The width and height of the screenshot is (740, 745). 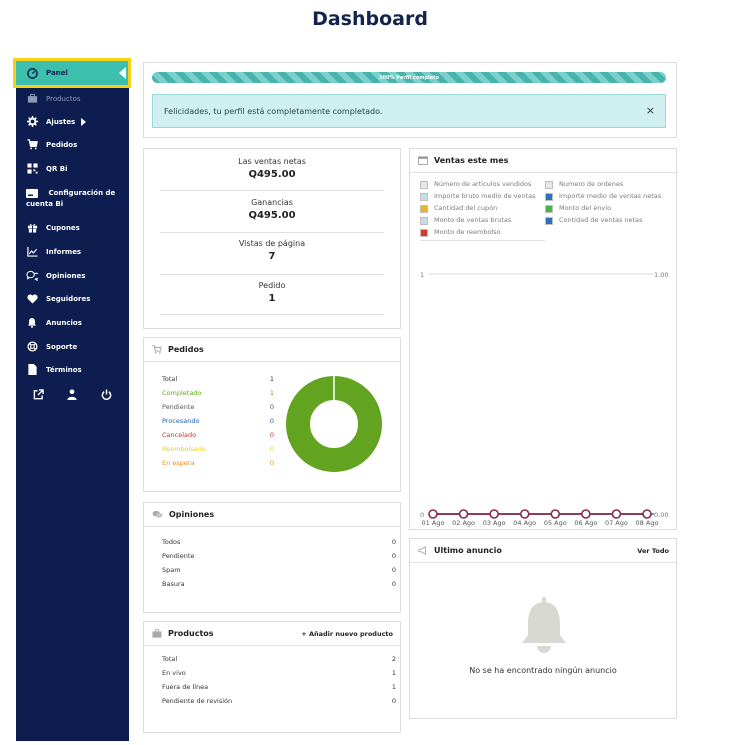 I want to click on sidebar-item-terminos: Términos, so click(x=72, y=369).